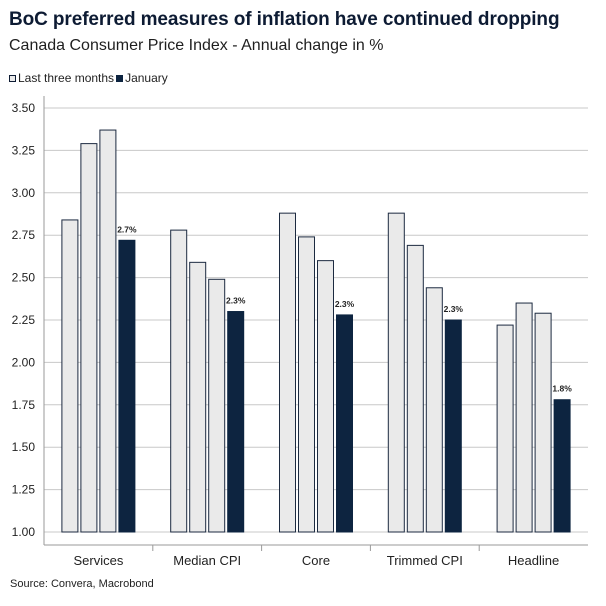 The height and width of the screenshot is (606, 606). Describe the element at coordinates (24, 405) in the screenshot. I see `y-tick-label: 1.75` at that location.